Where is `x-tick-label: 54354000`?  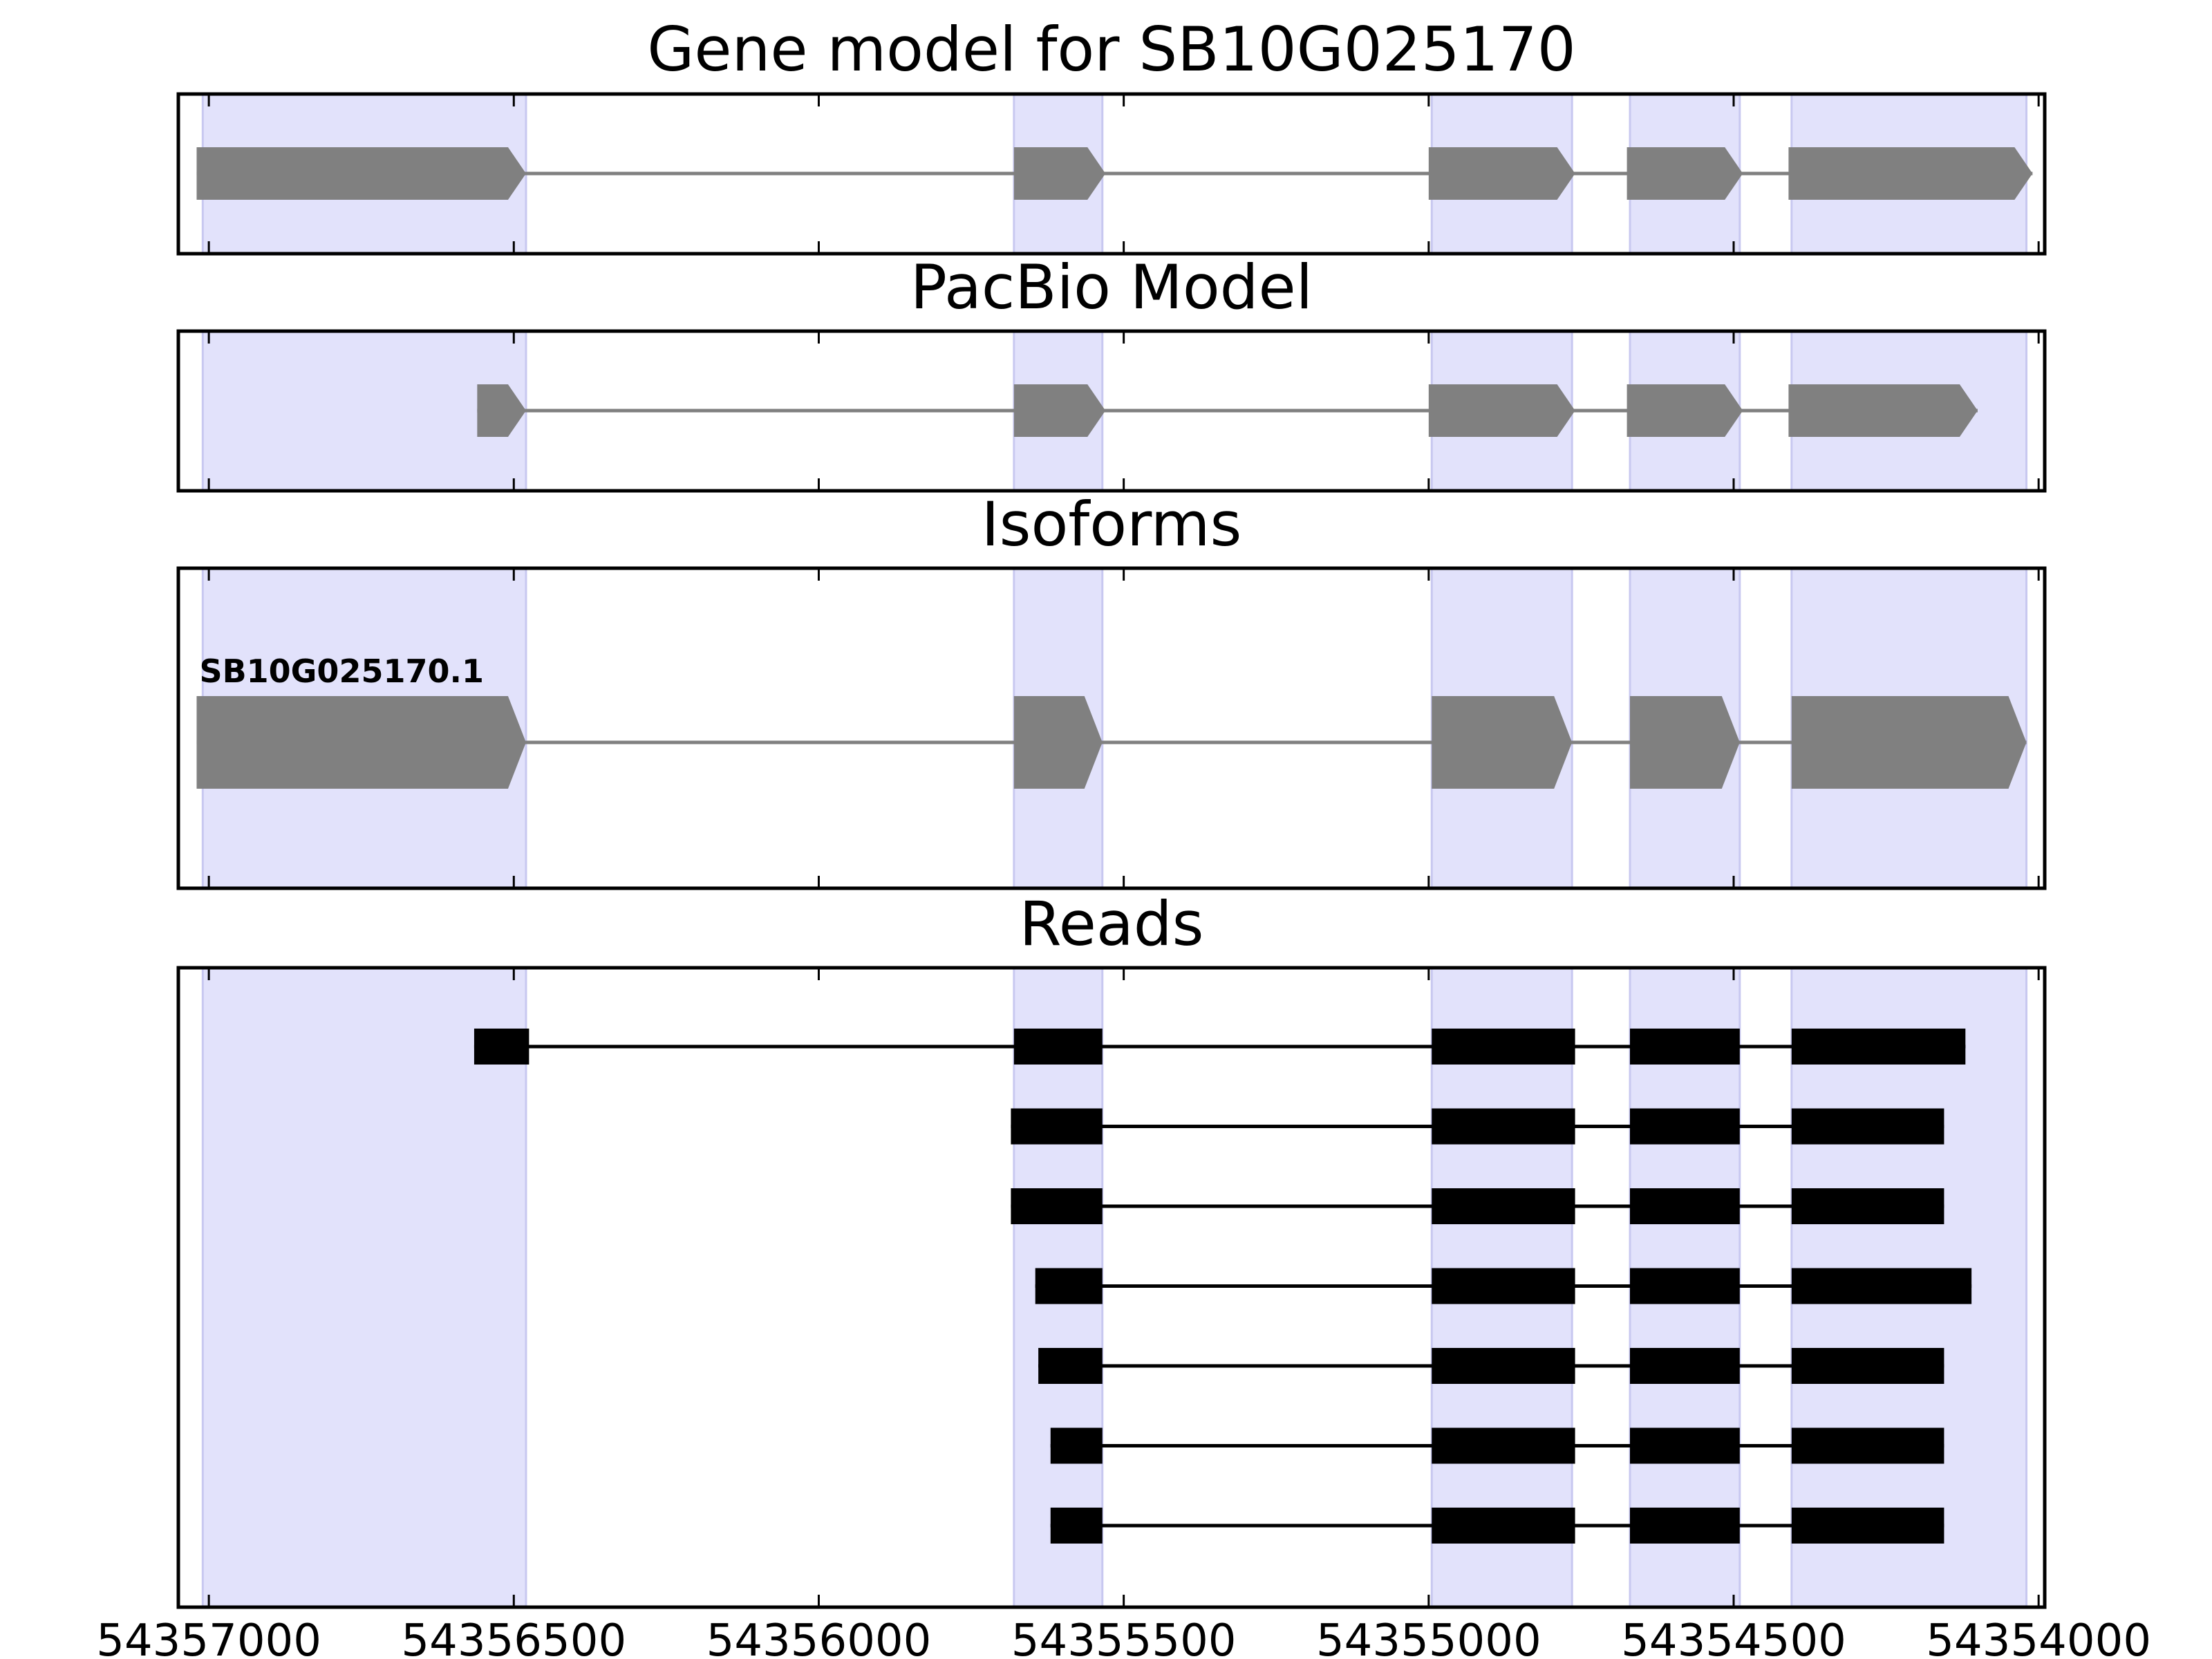 x-tick-label: 54354000 is located at coordinates (2038, 1637).